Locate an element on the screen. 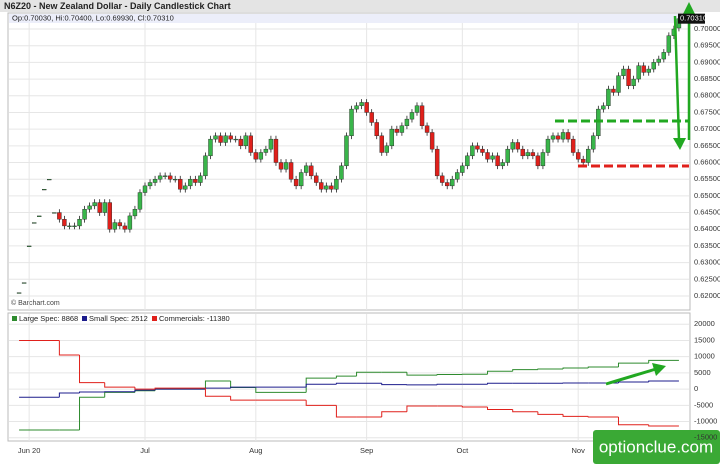  y-tick-label: 0.64000 is located at coordinates (707, 228).